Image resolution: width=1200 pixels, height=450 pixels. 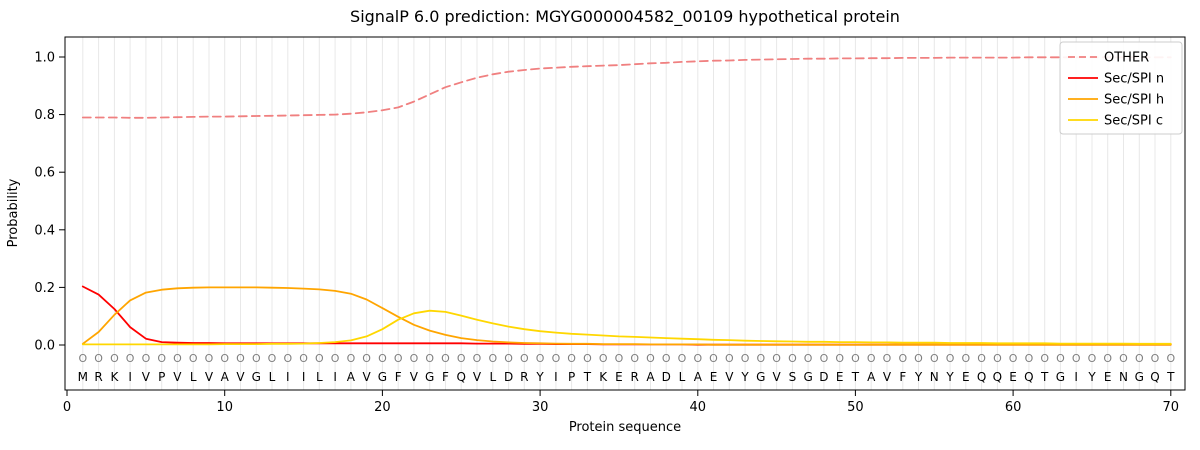 I want to click on x-tick-label: 40, so click(x=698, y=407).